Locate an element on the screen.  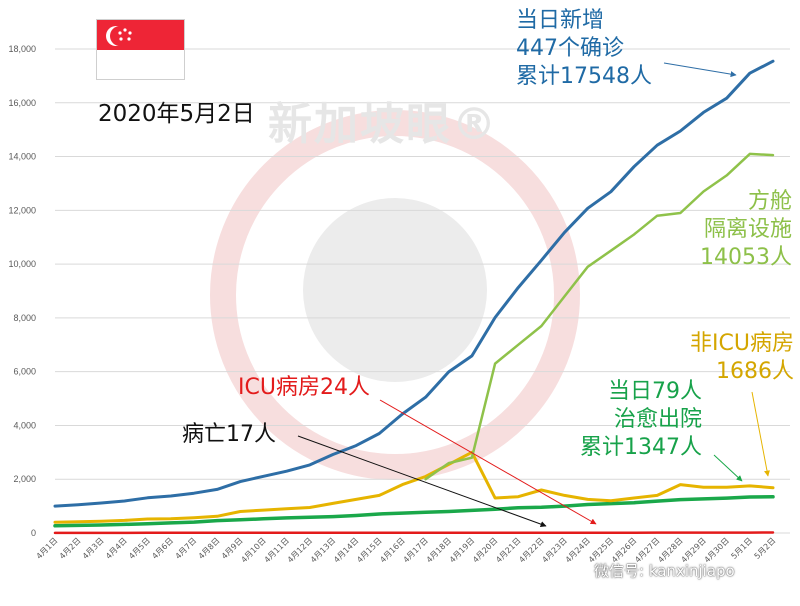
x-tick-label: 4月6日 is located at coordinates (162, 548).